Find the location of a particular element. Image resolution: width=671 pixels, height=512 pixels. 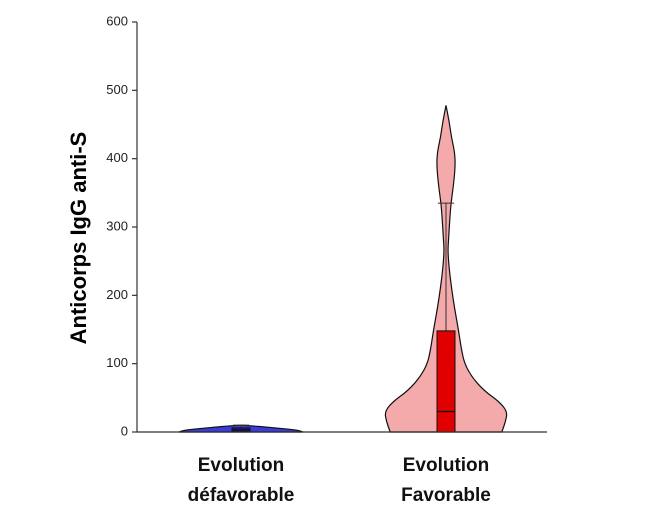

y-tick-label: 400 is located at coordinates (117, 157).